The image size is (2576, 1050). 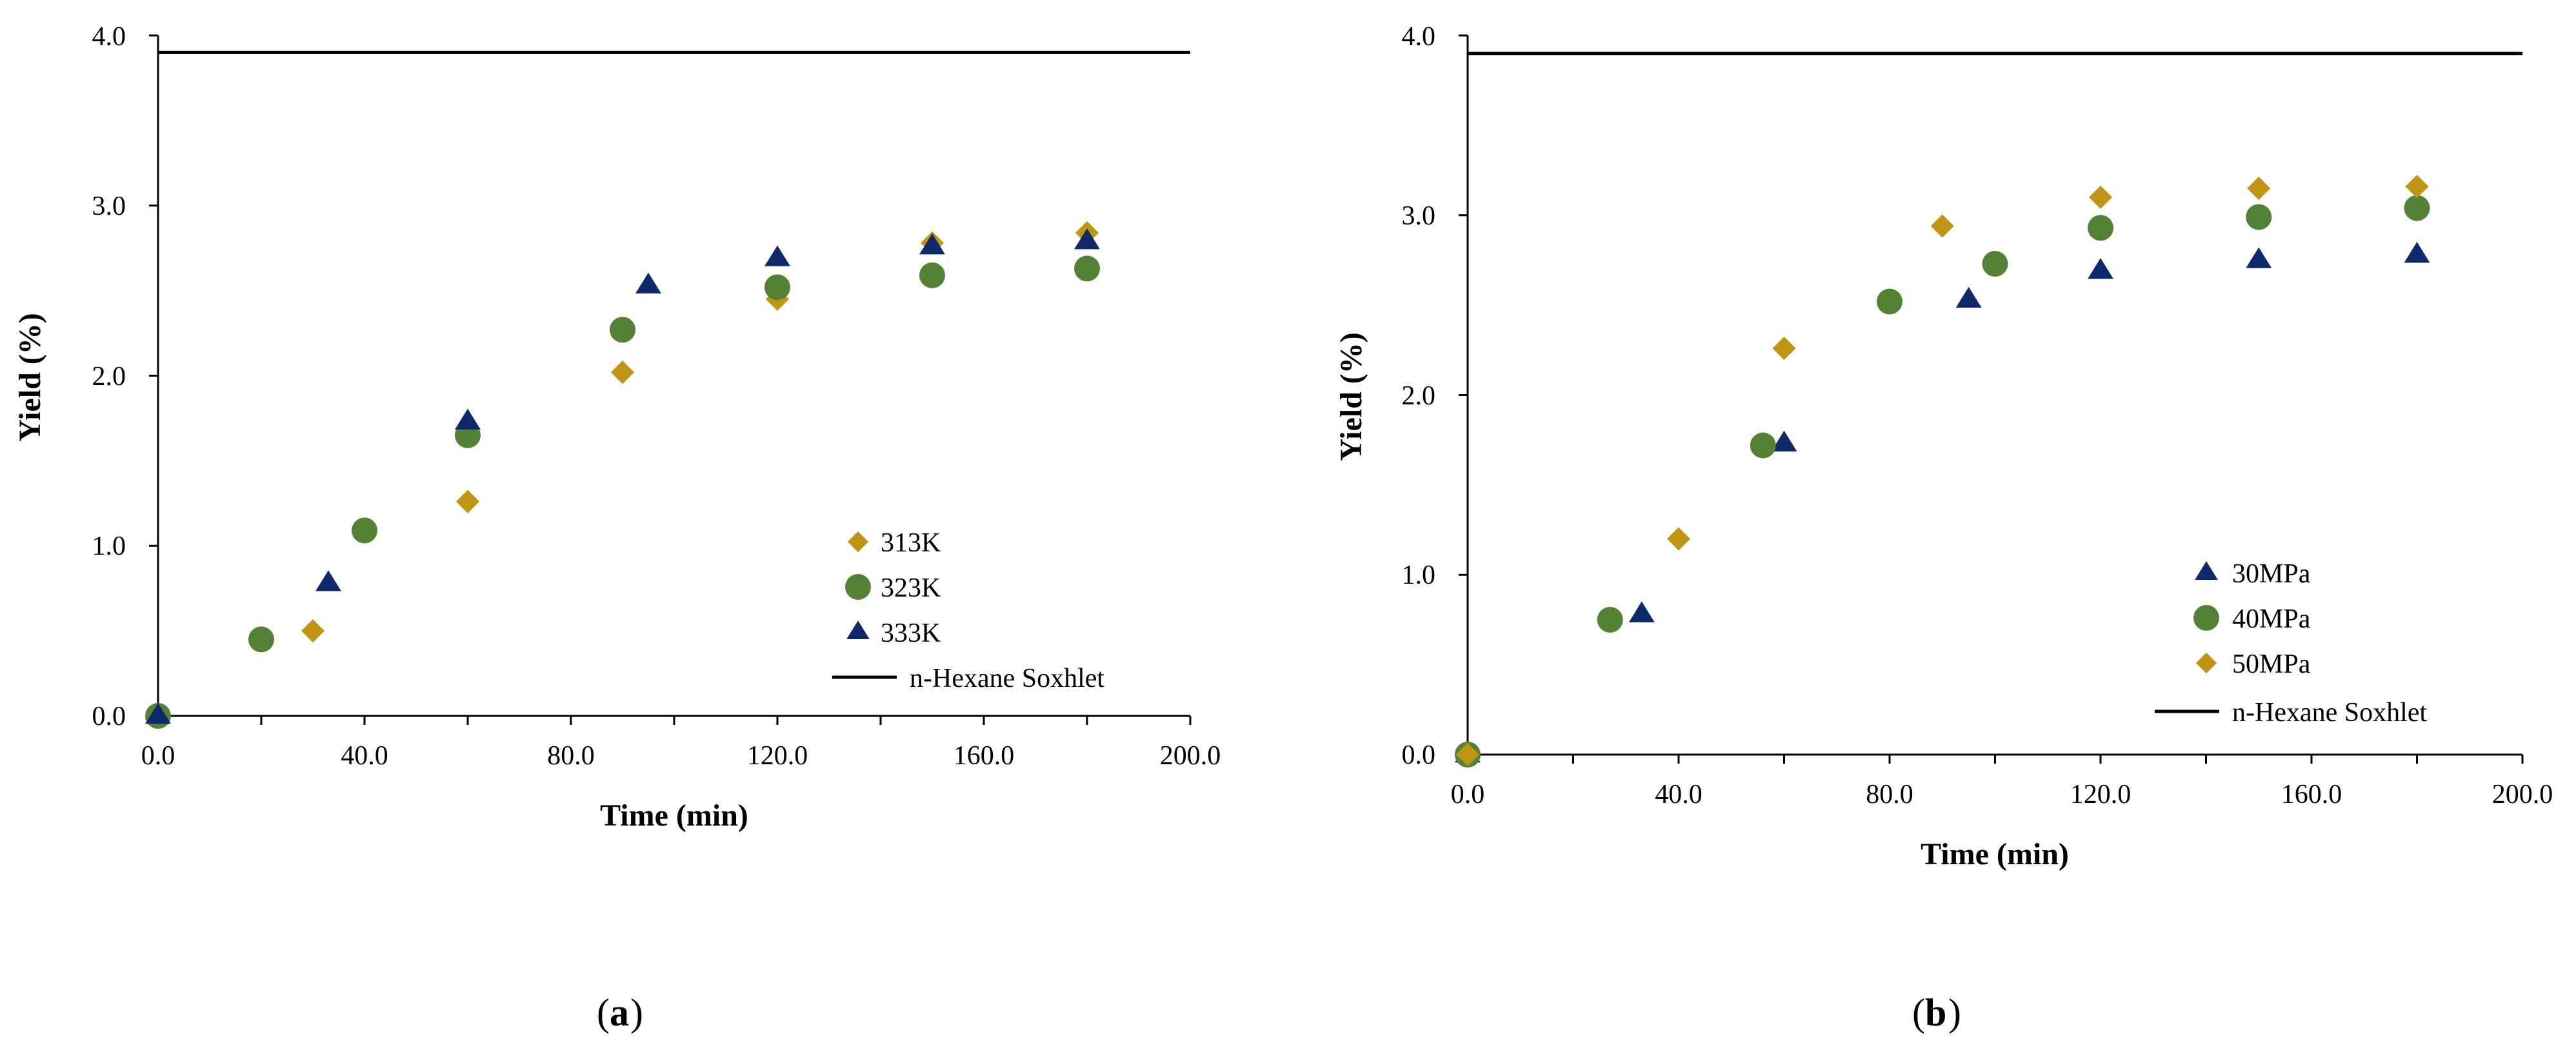 What do you see at coordinates (911, 543) in the screenshot?
I see `chart-a-legend-label: 313K` at bounding box center [911, 543].